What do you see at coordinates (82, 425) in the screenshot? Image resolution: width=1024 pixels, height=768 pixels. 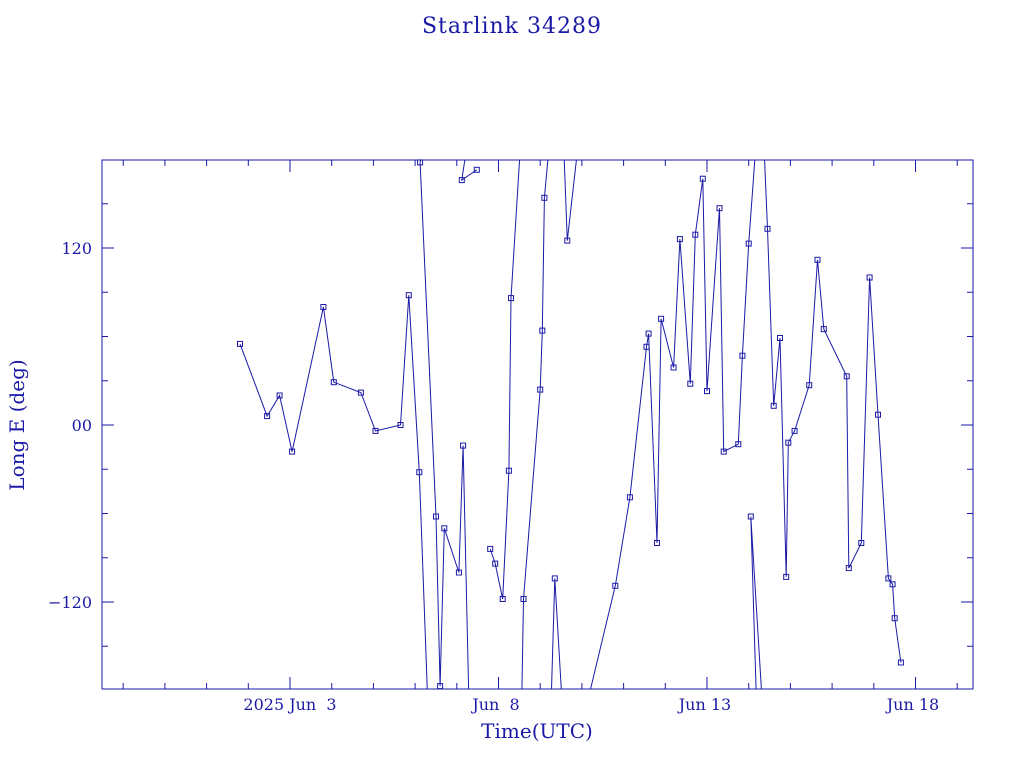 I see `y-tick-label-0: 00` at bounding box center [82, 425].